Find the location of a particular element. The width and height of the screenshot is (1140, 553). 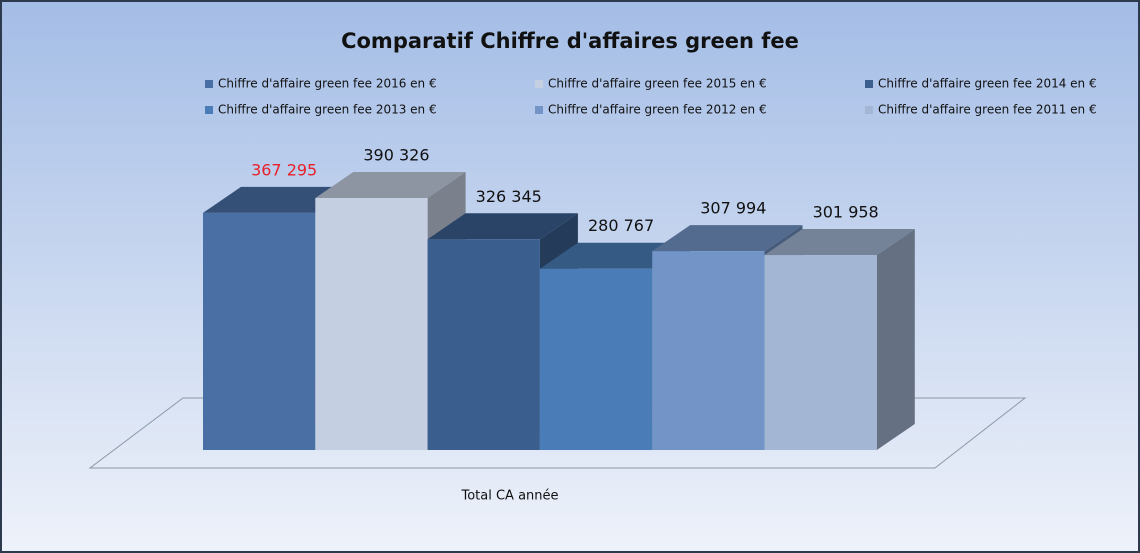

bar-side is located at coordinates (895, 339).